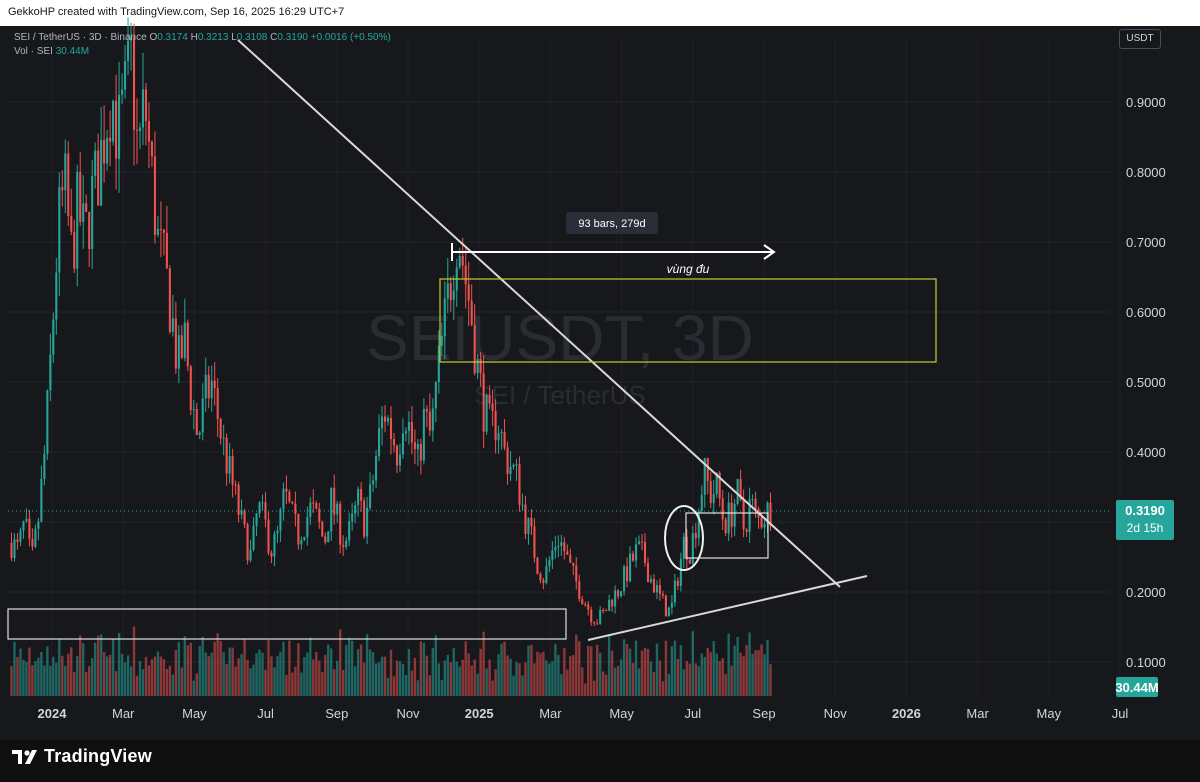 This screenshot has width=1200, height=782. I want to click on open-value: 0.3174, so click(172, 37).